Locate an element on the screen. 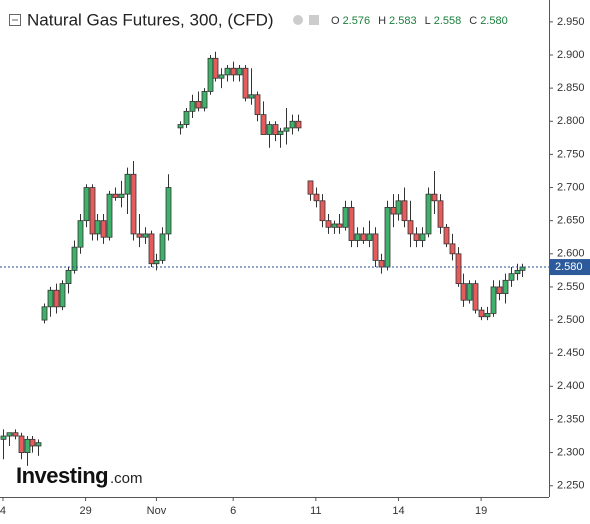 Image resolution: width=590 pixels, height=524 pixels. y-tick-label: 2.250 is located at coordinates (571, 486).